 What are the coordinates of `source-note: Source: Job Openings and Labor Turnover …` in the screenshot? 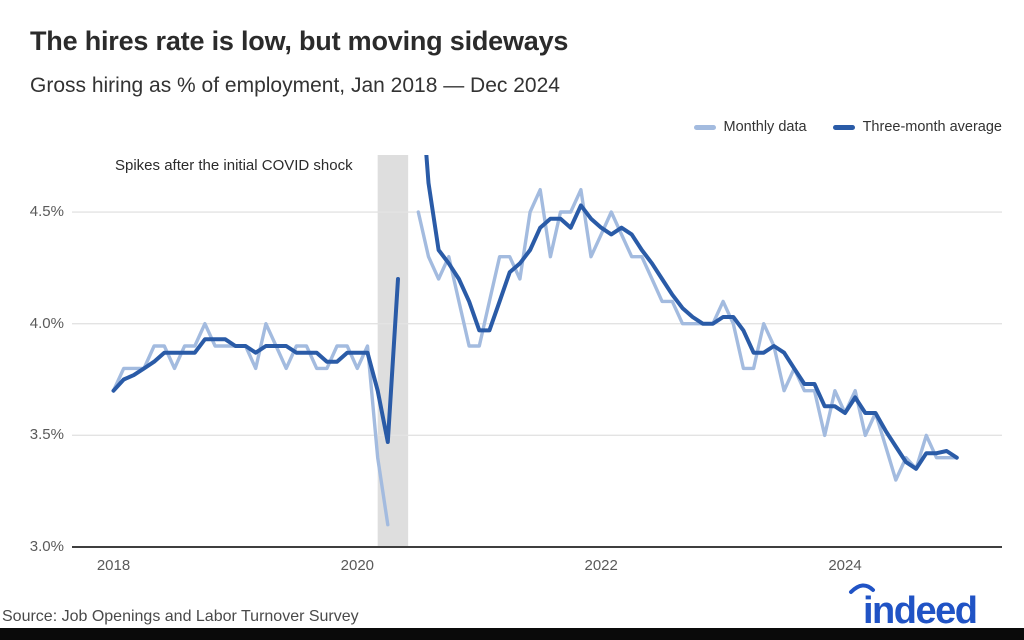 It's located at (180, 616).